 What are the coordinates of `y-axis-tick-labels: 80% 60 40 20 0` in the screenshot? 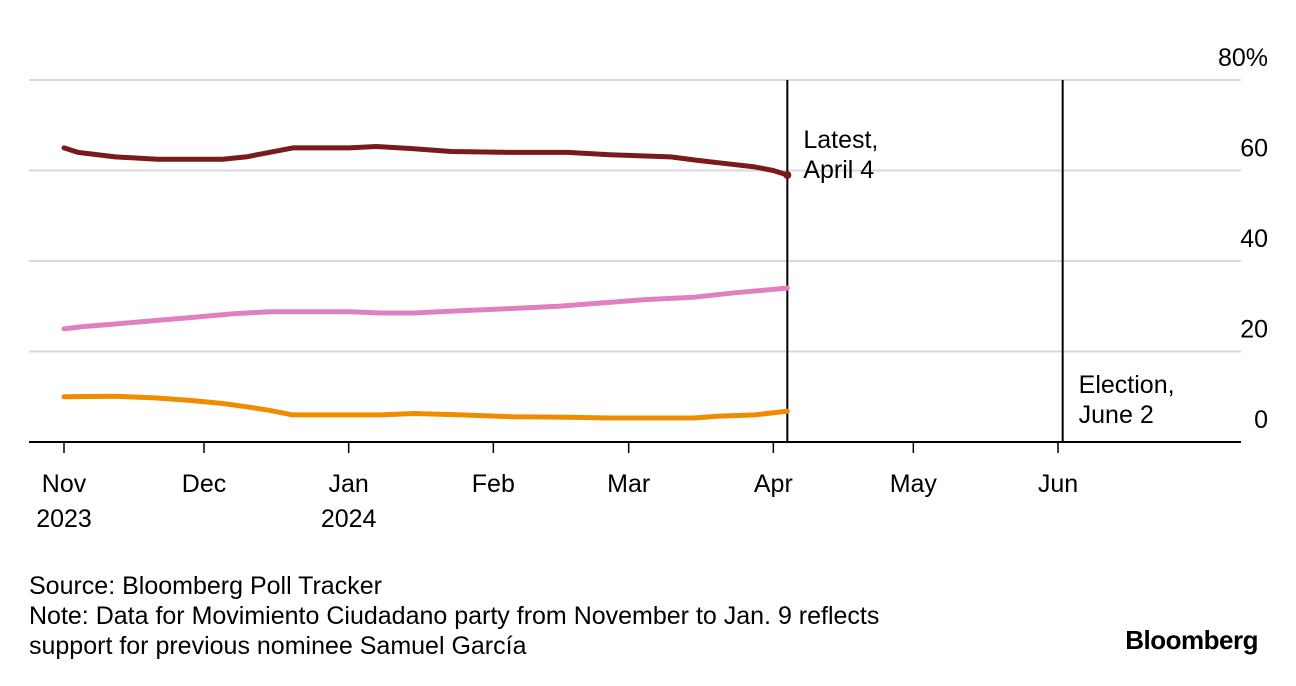 It's located at (1243, 239).